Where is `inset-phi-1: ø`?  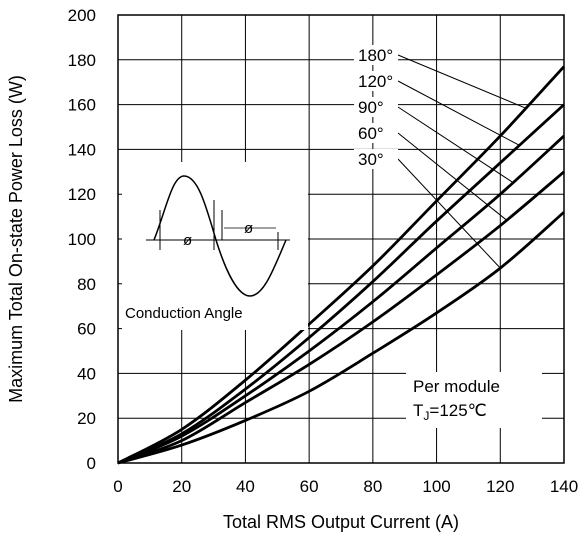 inset-phi-1: ø is located at coordinates (187, 240).